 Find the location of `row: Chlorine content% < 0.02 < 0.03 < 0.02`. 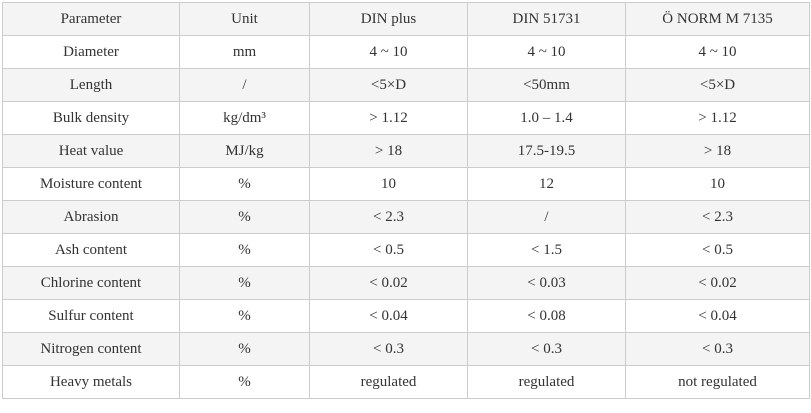

row: Chlorine content% < 0.02 < 0.03 < 0.02 is located at coordinates (406, 283).